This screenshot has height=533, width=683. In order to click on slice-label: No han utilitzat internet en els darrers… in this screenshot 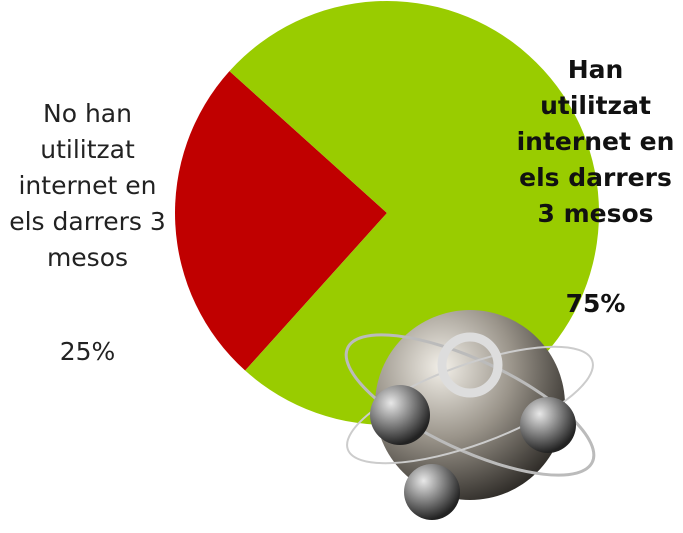, I will do `click(87, 185)`.